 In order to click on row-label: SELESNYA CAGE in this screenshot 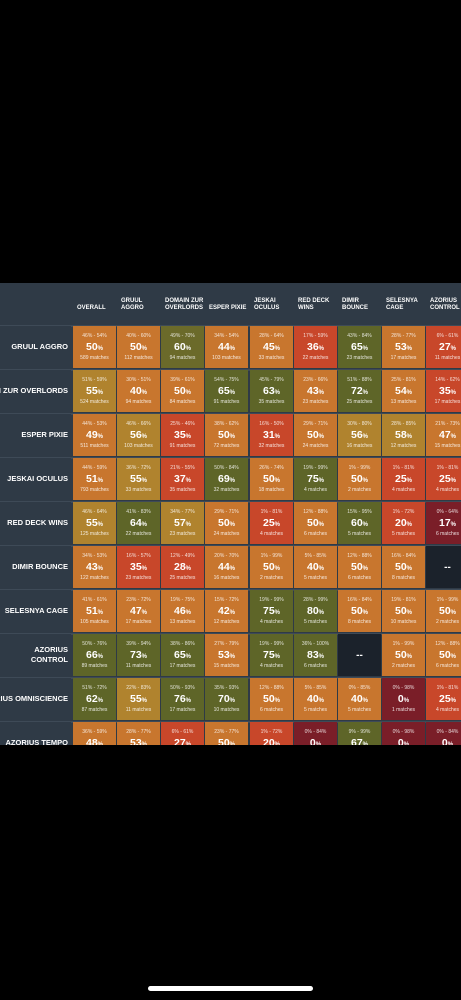, I will do `click(35, 611)`.